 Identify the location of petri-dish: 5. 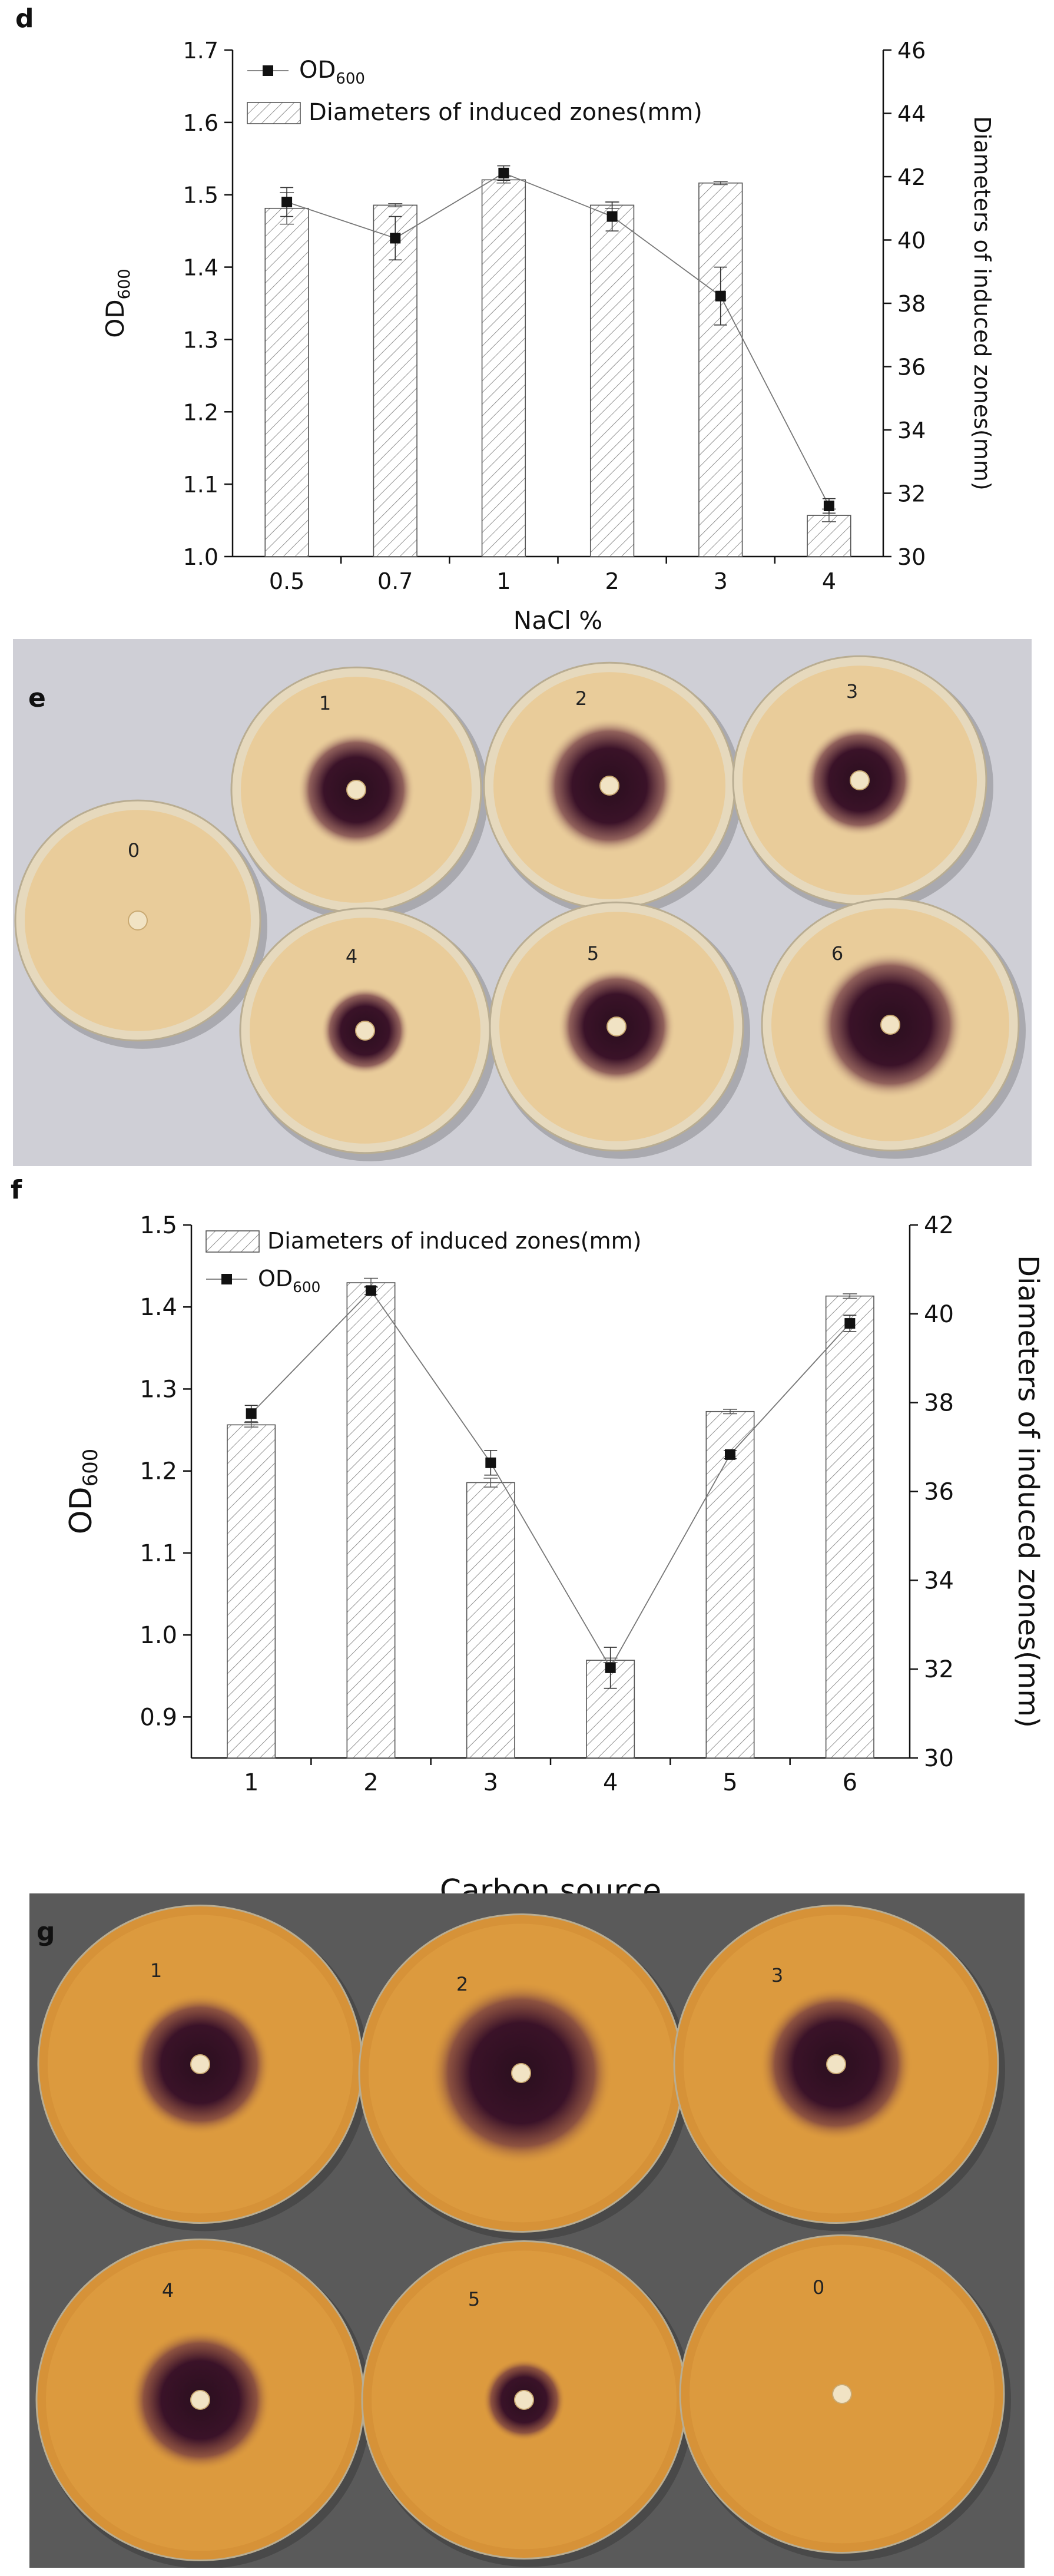
(527, 2403).